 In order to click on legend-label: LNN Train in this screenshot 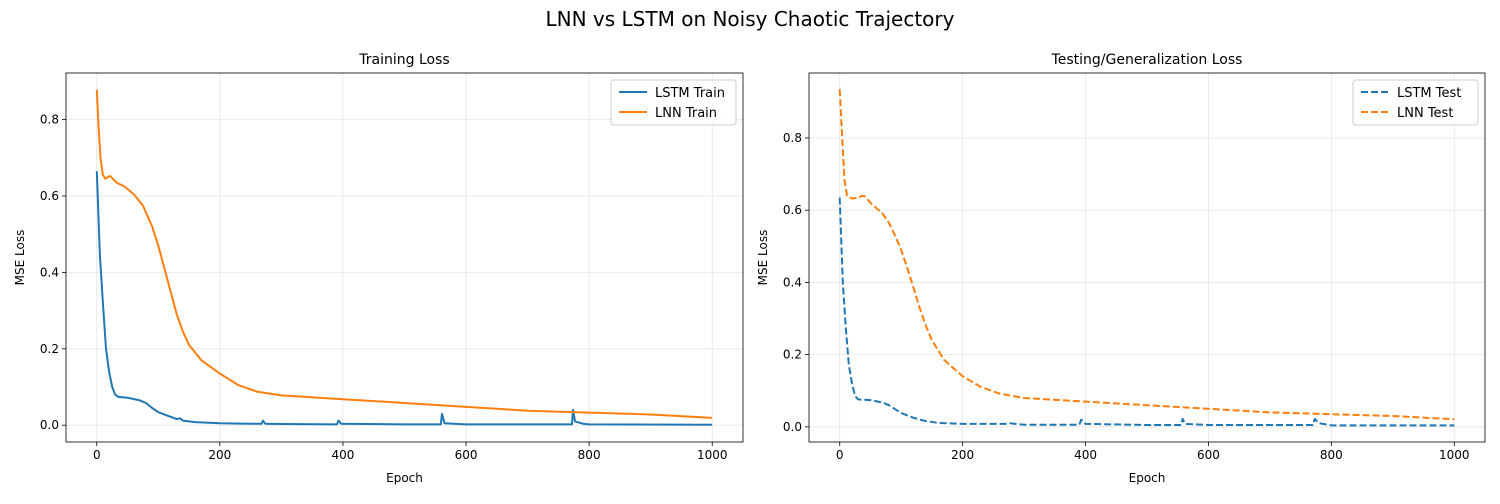, I will do `click(686, 113)`.